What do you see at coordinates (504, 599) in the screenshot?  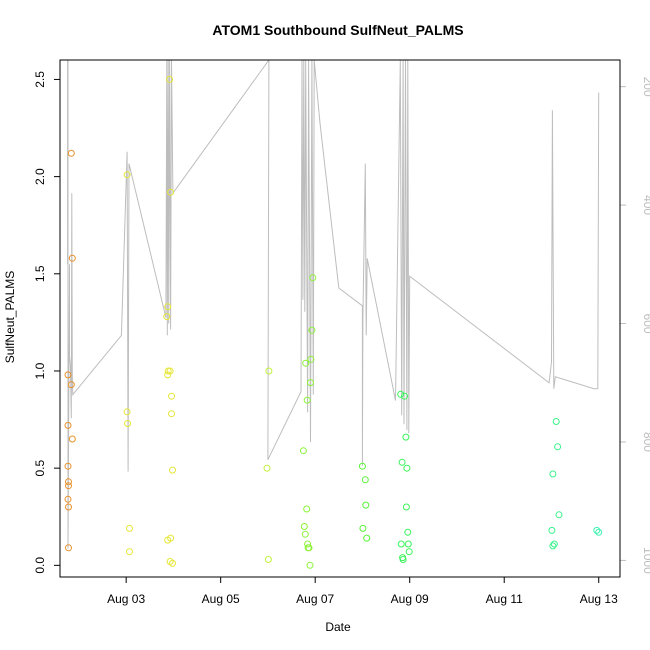 I see `x-tick-label: Aug 11` at bounding box center [504, 599].